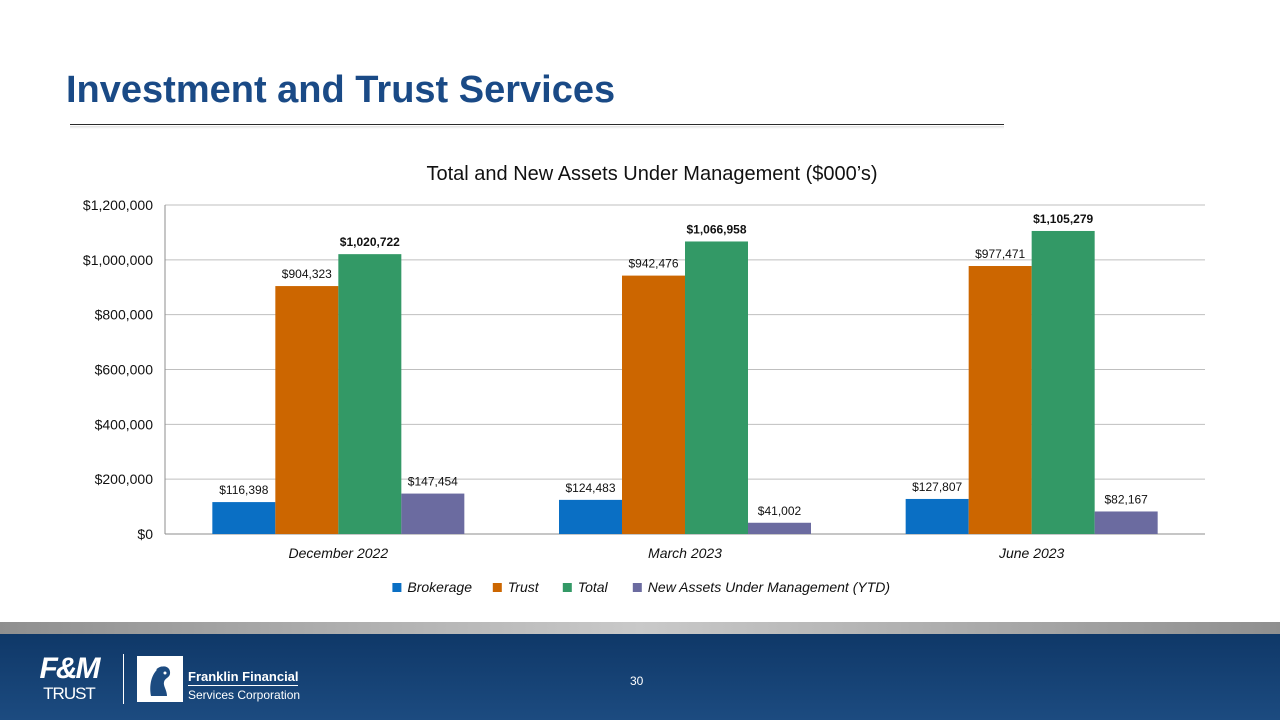 The image size is (1280, 720). What do you see at coordinates (716, 229) in the screenshot?
I see `bar-data-label: $1,066,958` at bounding box center [716, 229].